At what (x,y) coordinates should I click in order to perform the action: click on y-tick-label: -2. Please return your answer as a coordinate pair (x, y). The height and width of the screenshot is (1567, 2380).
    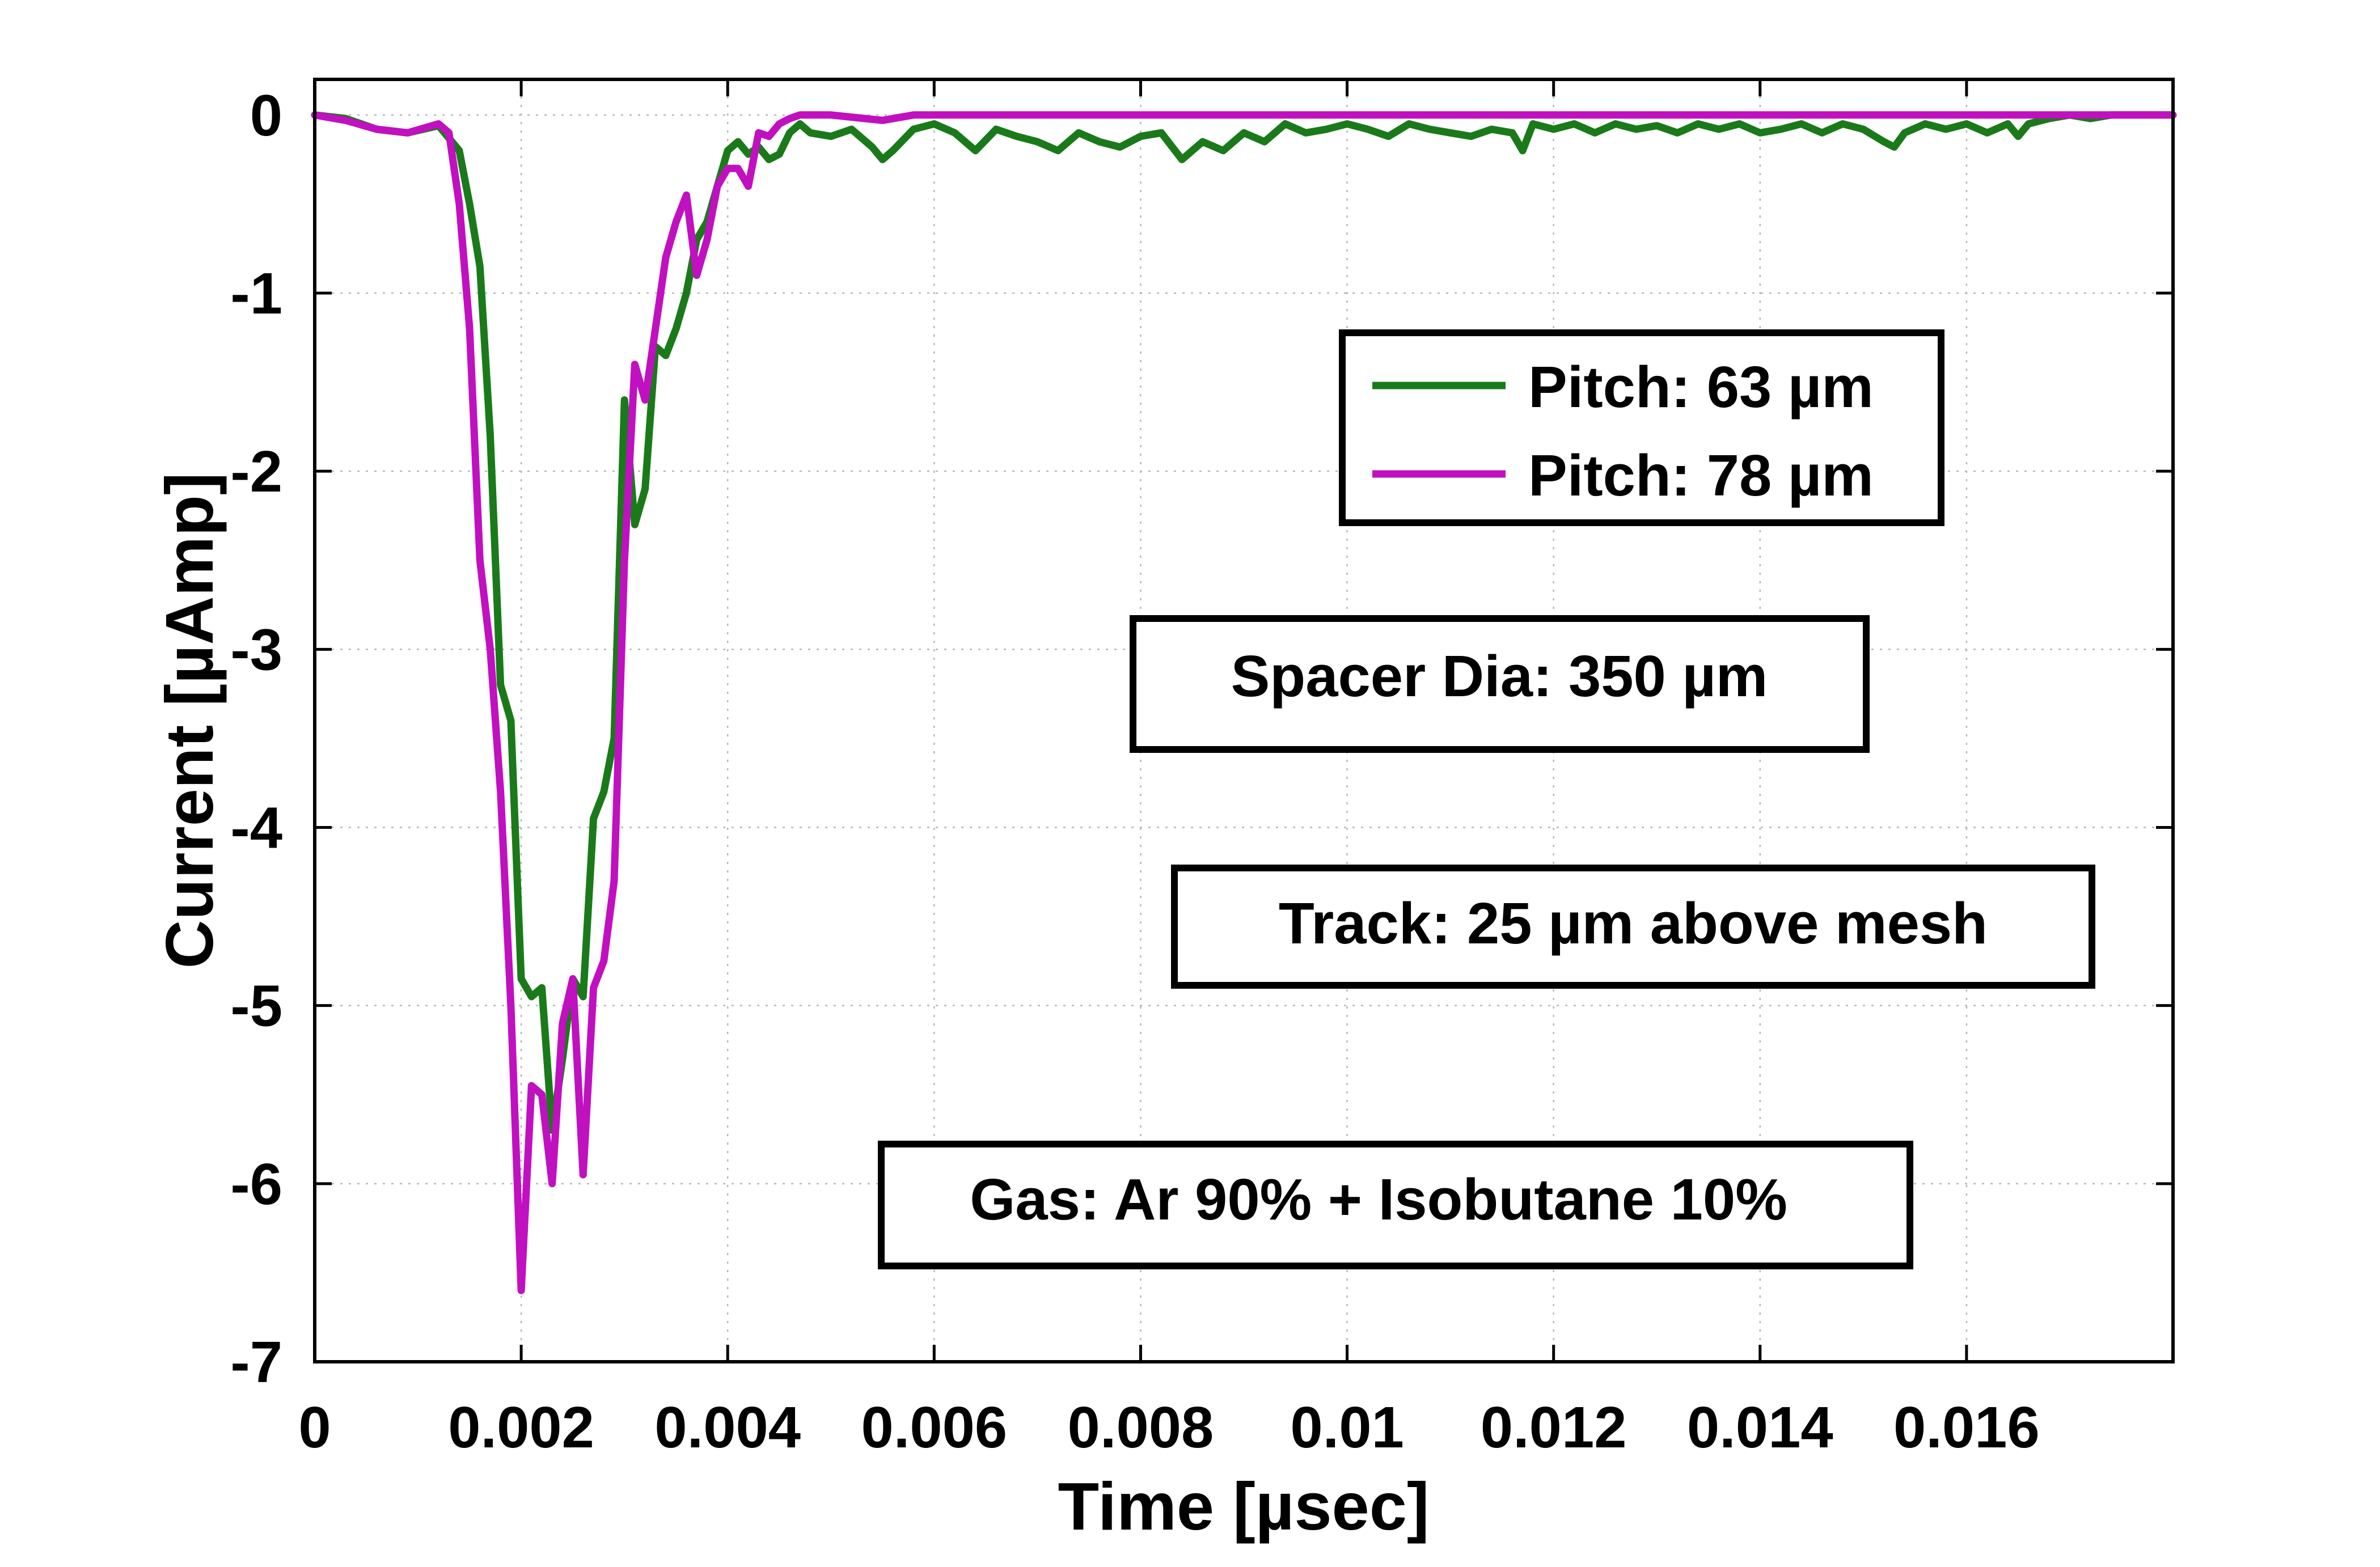
    Looking at the image, I should click on (256, 471).